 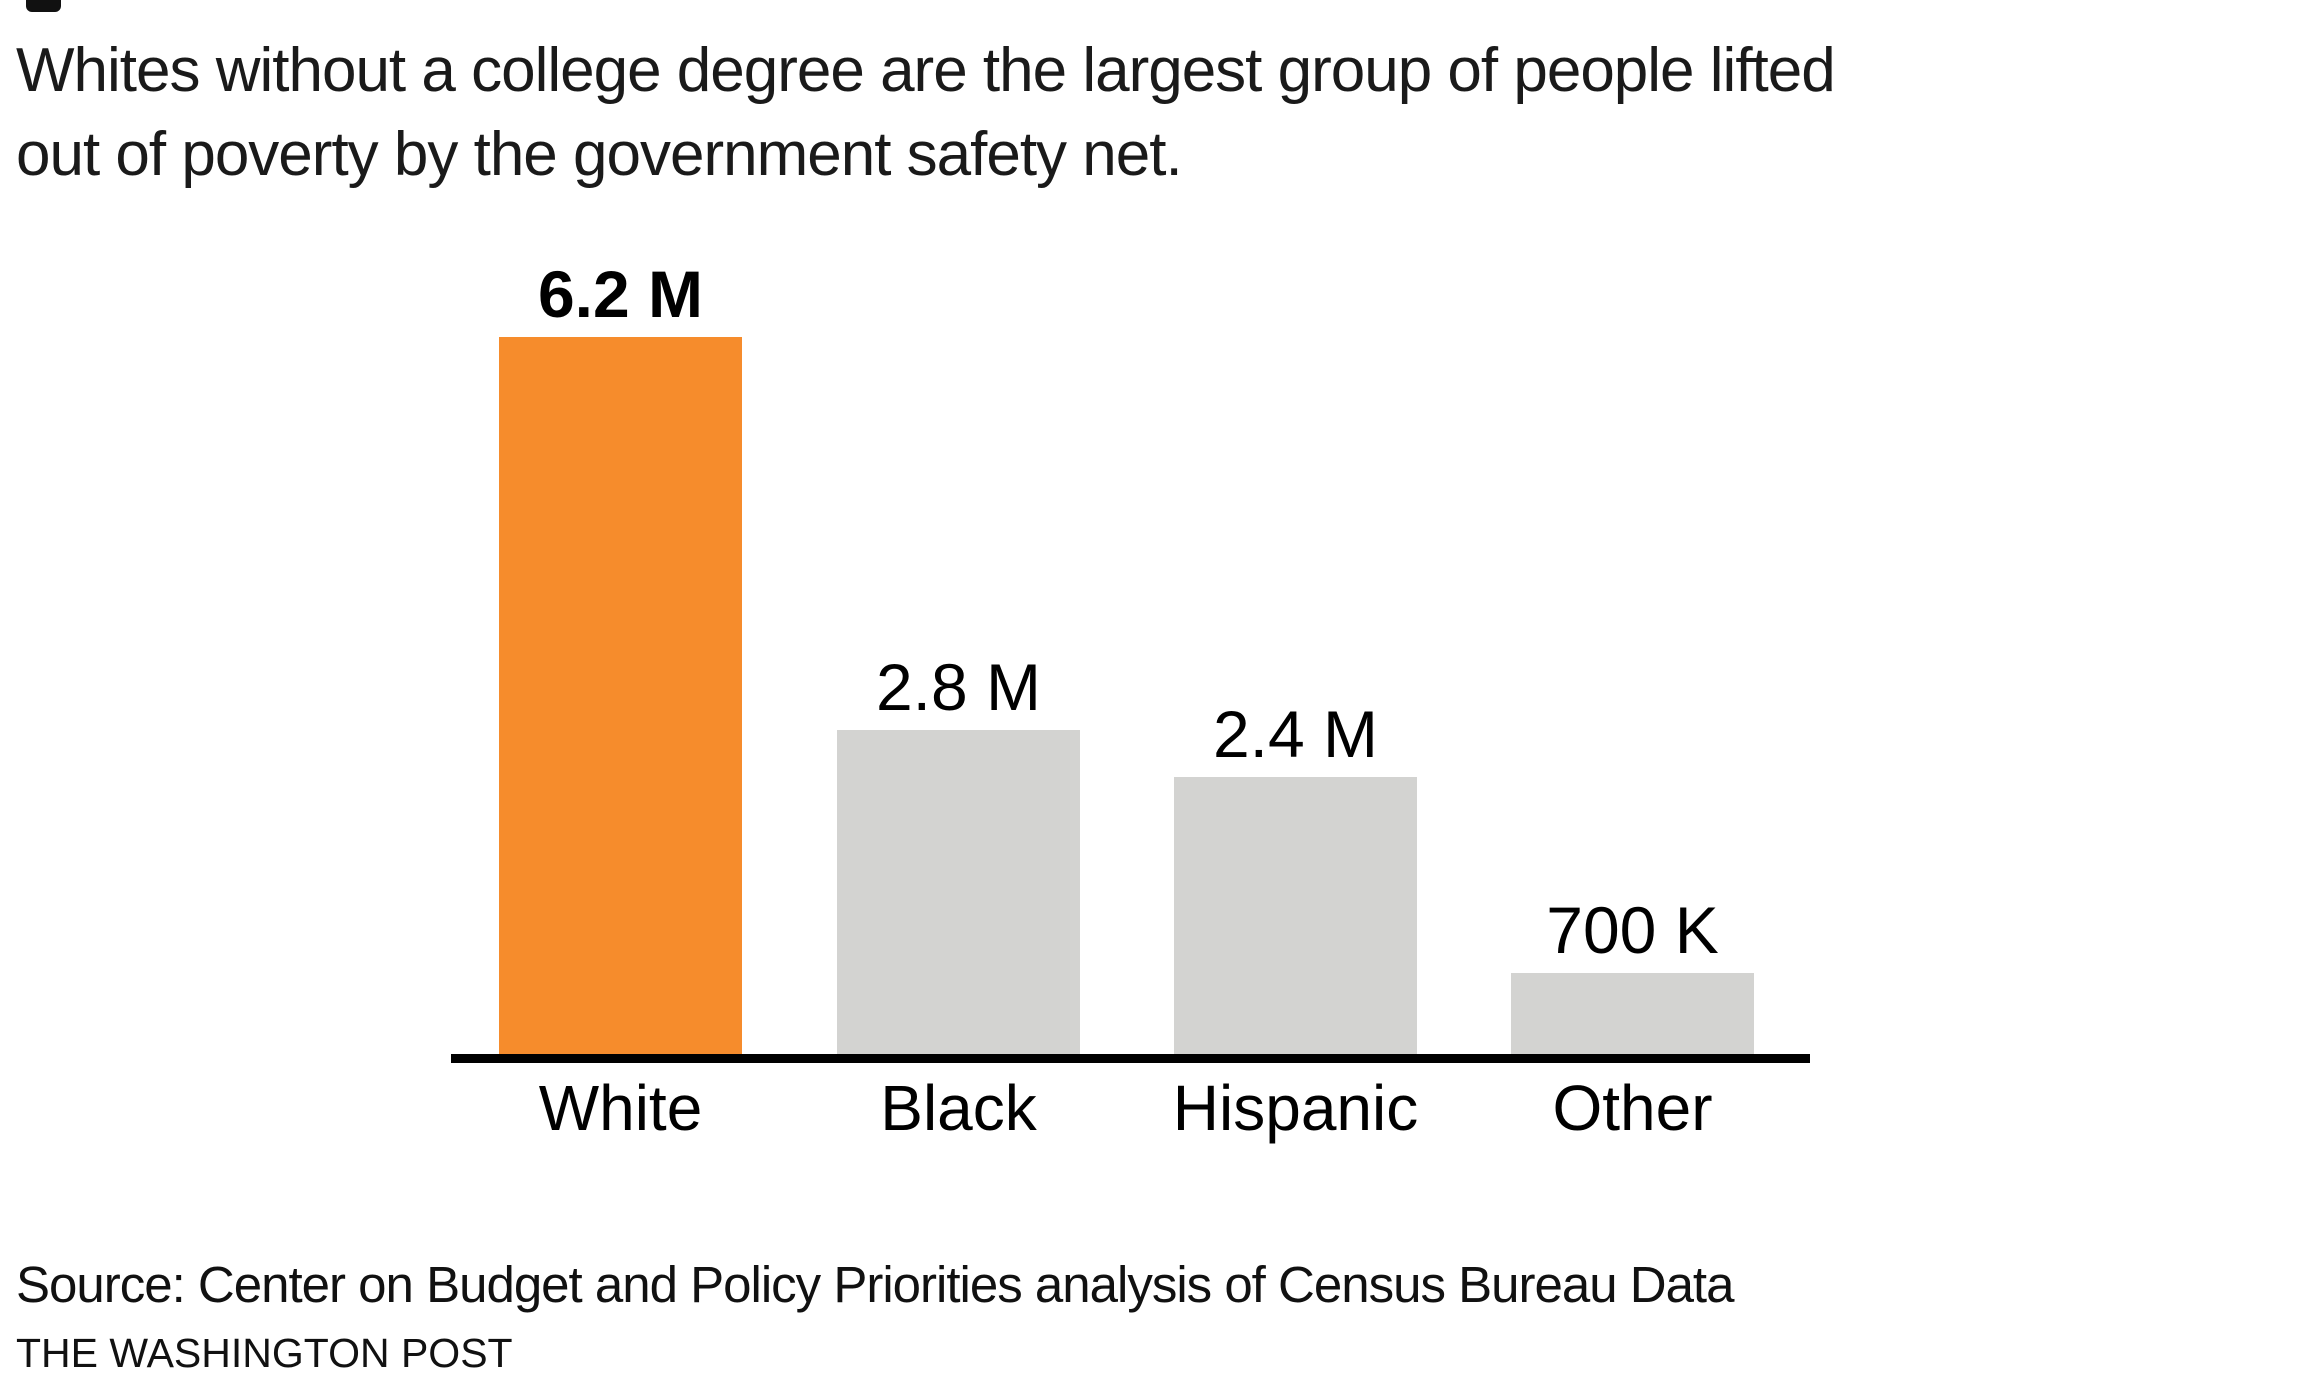 What do you see at coordinates (1295, 915) in the screenshot?
I see `bar-hispanic` at bounding box center [1295, 915].